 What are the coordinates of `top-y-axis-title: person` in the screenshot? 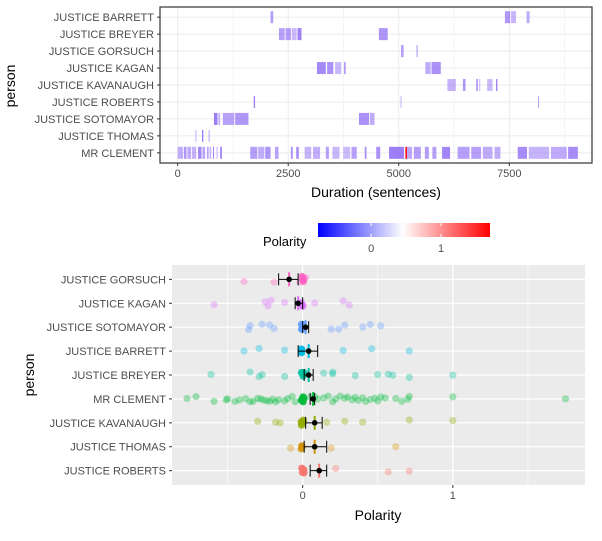 It's located at (10, 86).